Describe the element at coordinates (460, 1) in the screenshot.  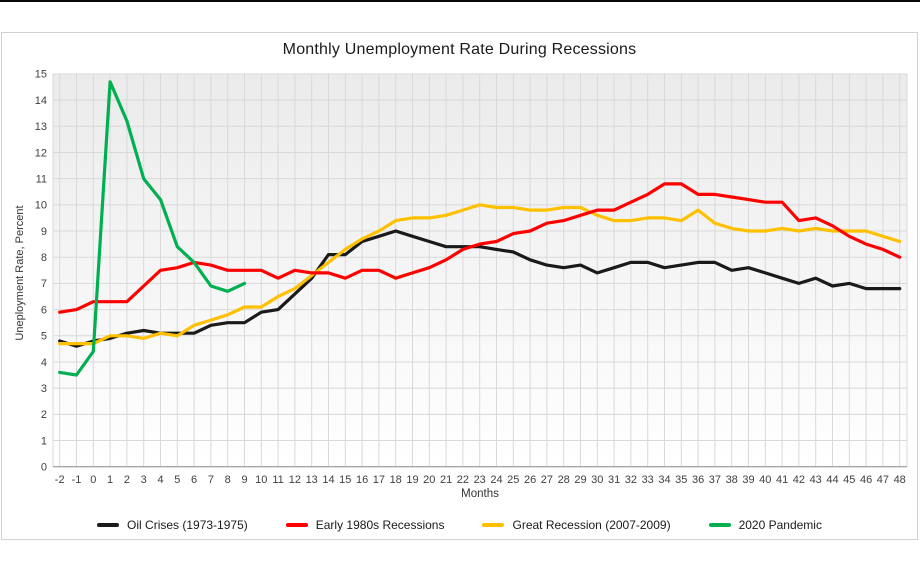
I see `window-top-edge` at that location.